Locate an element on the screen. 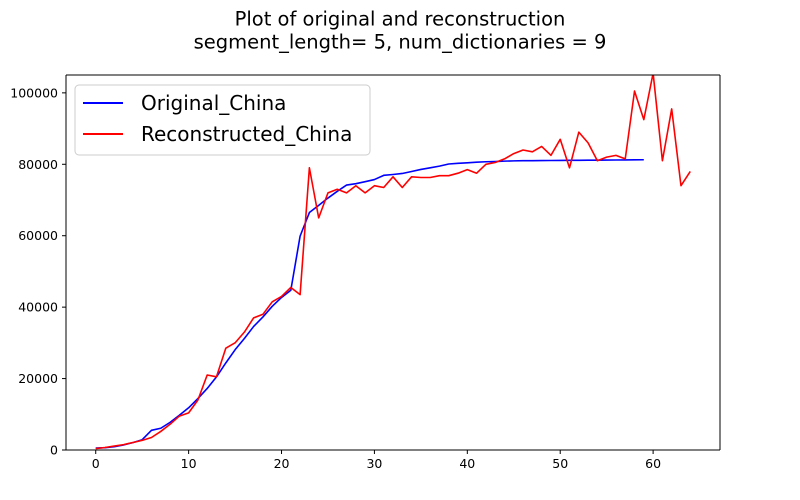 The image size is (800, 500). legend: Original_China Reconstructed_China is located at coordinates (222, 120).